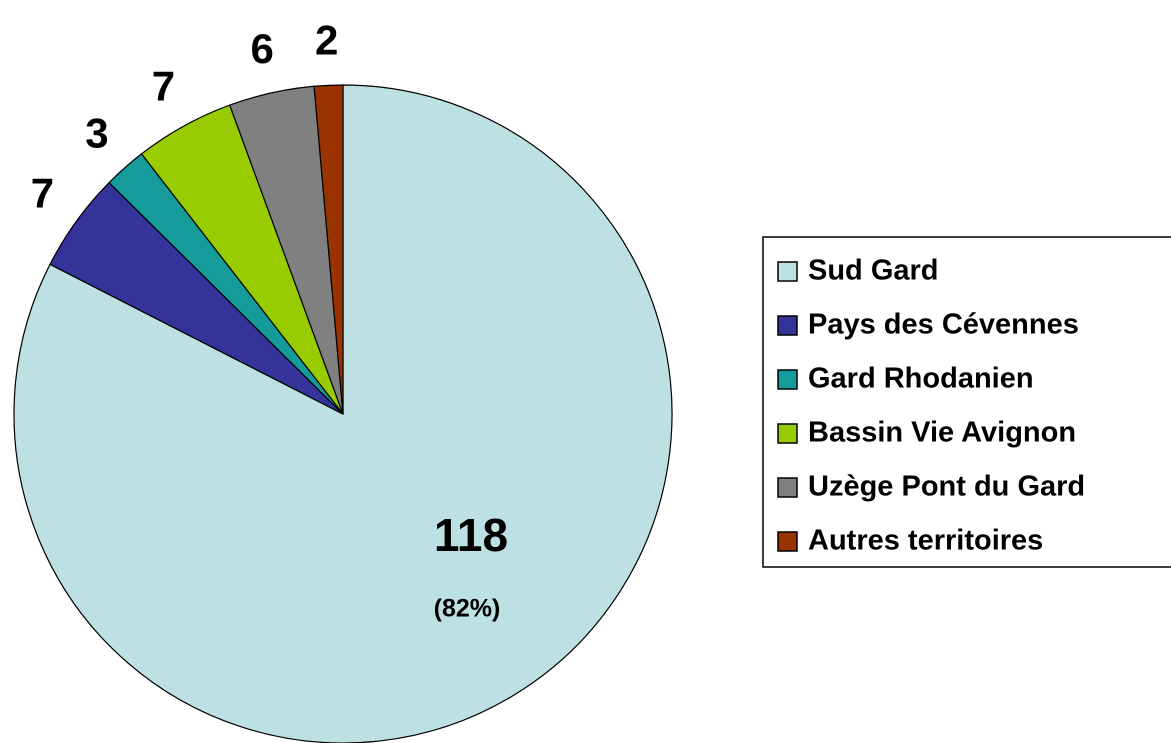  What do you see at coordinates (873, 271) in the screenshot?
I see `legend-label: Sud Gard` at bounding box center [873, 271].